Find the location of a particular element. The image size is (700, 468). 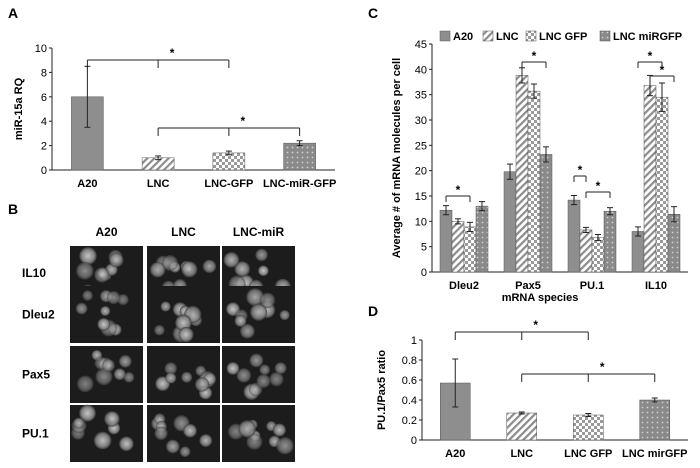

micrograph-column-label: LNC-miR is located at coordinates (259, 232).